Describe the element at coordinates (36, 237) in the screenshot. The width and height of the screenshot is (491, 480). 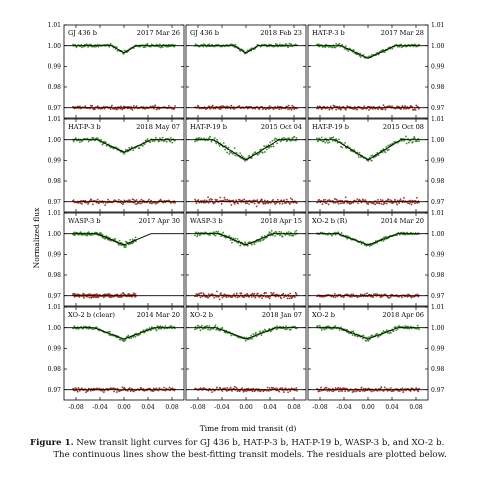
I see `y-axis-label: Normalized flux` at that location.